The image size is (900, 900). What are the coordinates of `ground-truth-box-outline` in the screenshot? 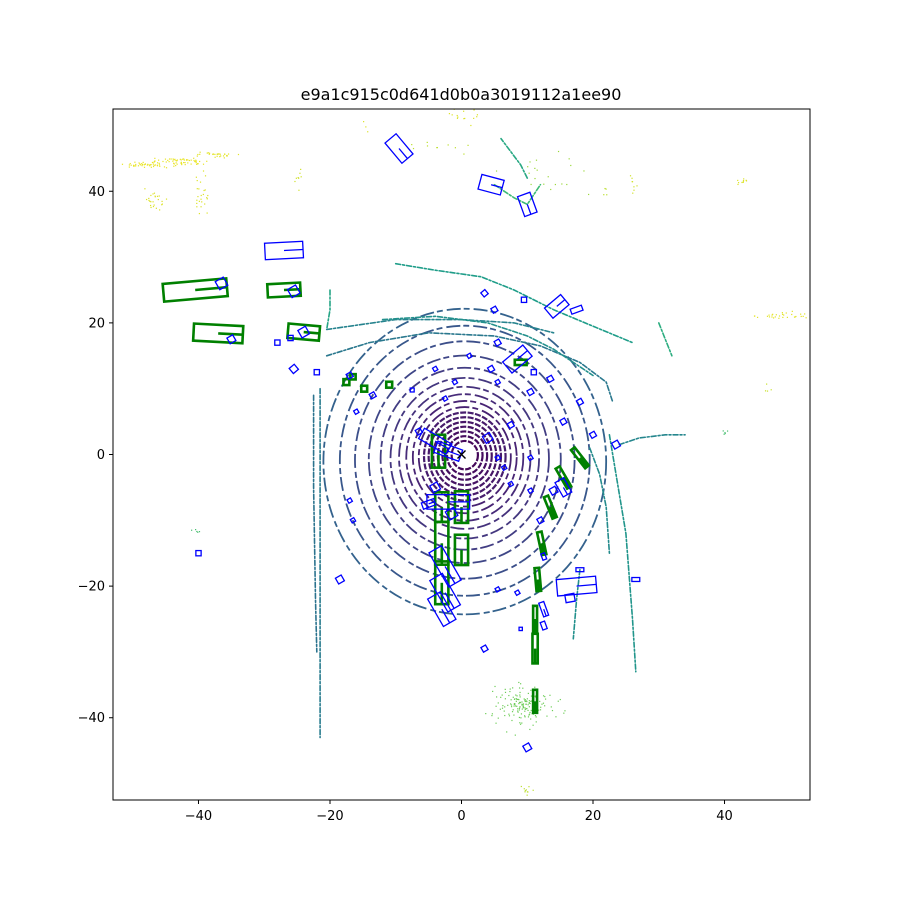 It's located at (535, 619).